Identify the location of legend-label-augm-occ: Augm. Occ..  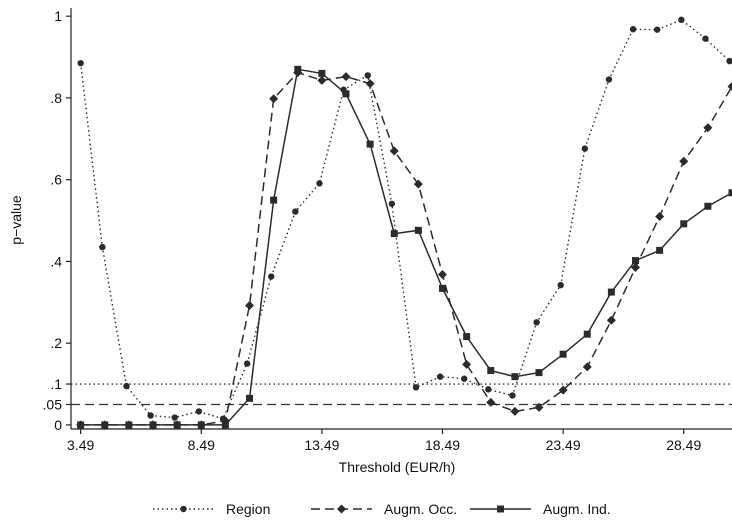
(420, 509).